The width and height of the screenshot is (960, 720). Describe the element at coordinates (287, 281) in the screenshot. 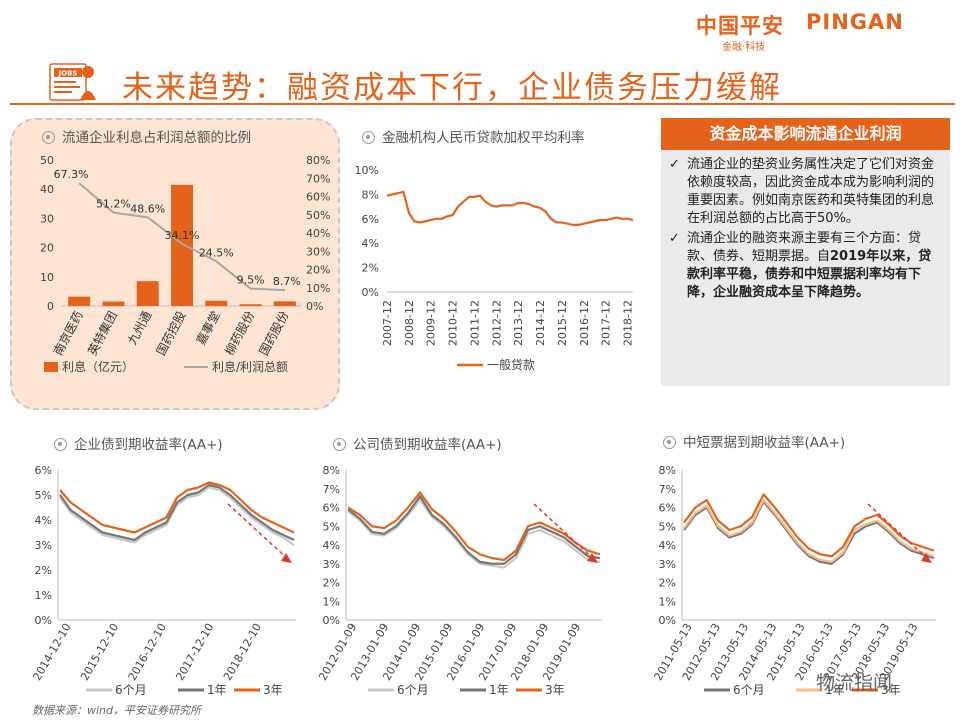

I see `ratio-data-label: 8.7%` at that location.